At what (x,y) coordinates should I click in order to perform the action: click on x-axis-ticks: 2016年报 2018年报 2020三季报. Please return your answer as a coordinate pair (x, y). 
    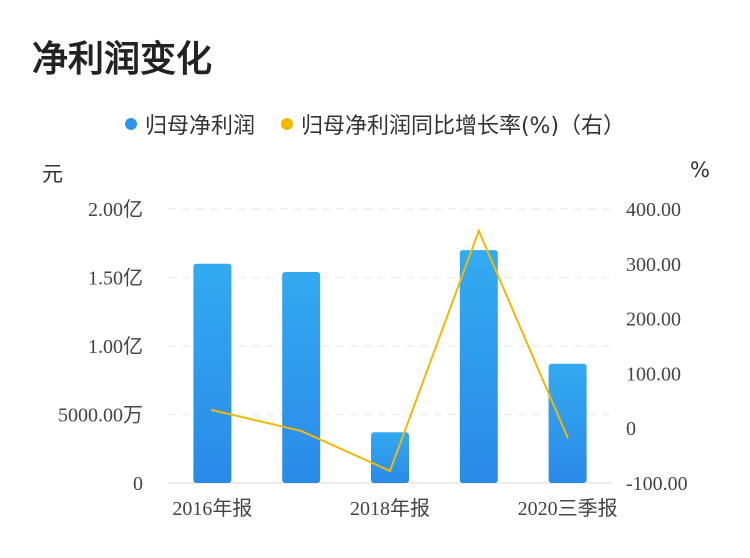
    Looking at the image, I should click on (394, 508).